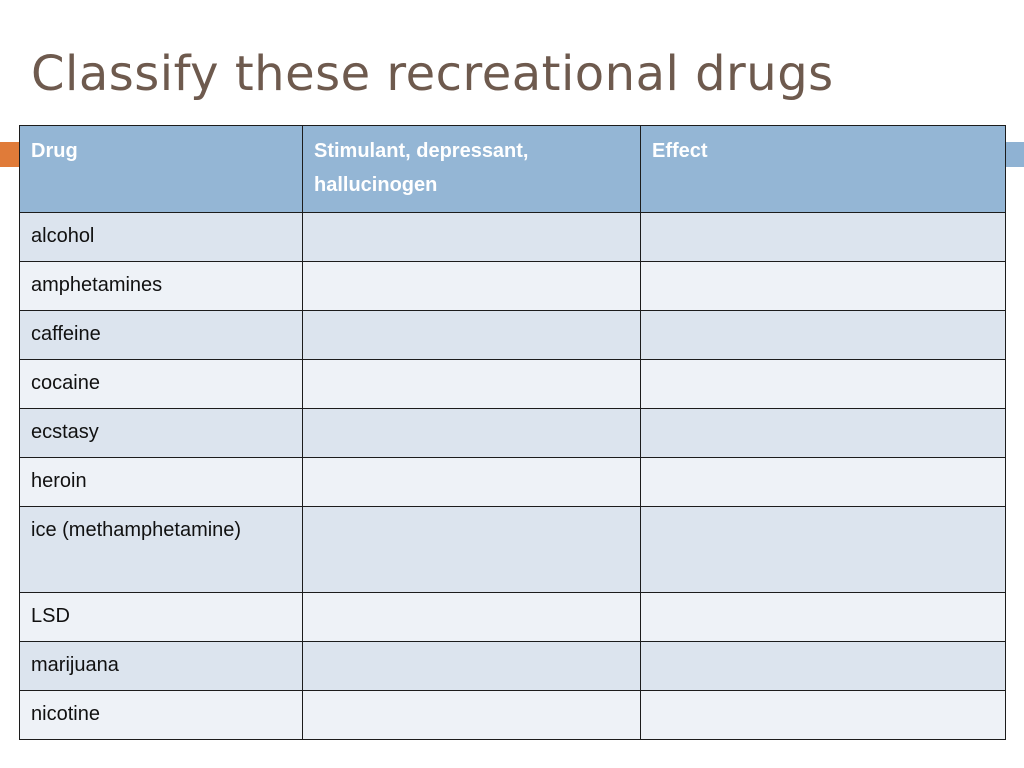 The width and height of the screenshot is (1024, 768). I want to click on table-row: caffeine, so click(512, 335).